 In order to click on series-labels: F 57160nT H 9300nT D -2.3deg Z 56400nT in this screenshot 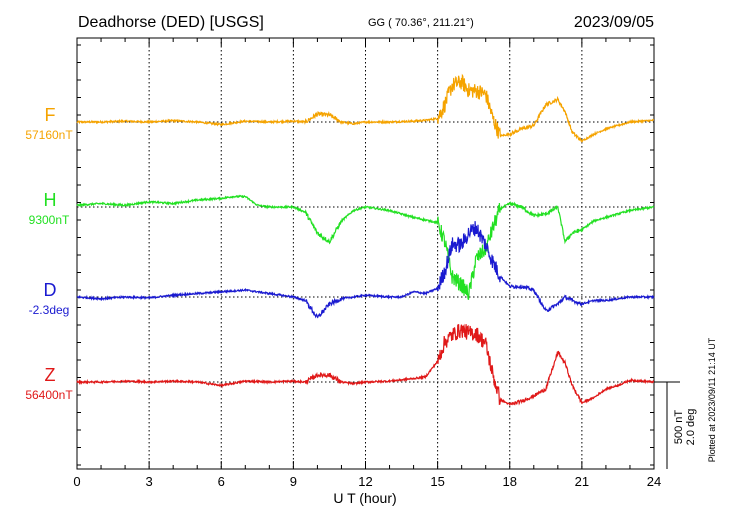, I will do `click(49, 253)`.